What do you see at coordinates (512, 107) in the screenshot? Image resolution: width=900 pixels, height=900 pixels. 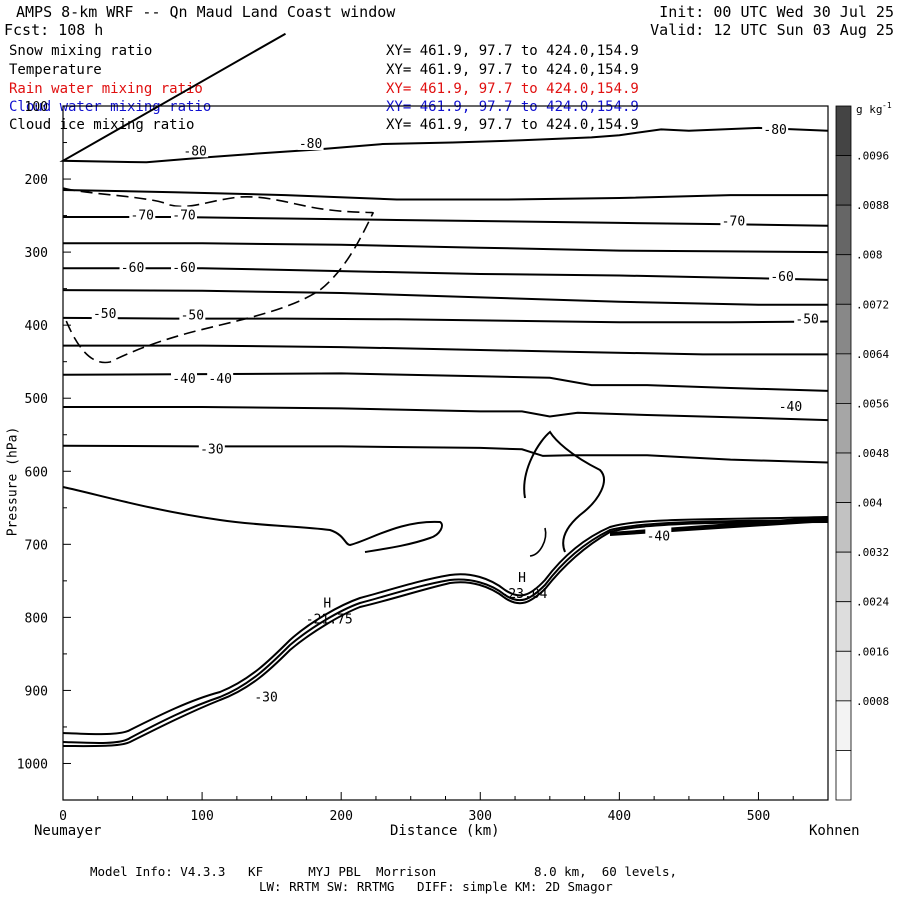 I see `legend-xy-cloud-water: XY= 461.9, 97.7 to 424.0,154.9` at bounding box center [512, 107].